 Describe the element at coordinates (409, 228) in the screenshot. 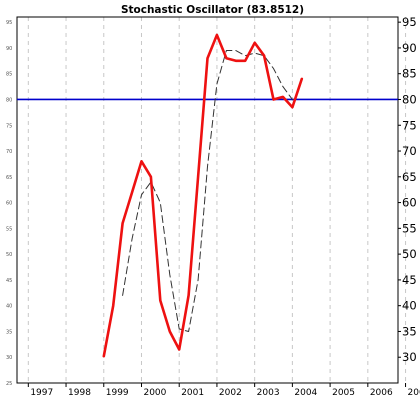

I see `right-tick-label-55: 55` at that location.